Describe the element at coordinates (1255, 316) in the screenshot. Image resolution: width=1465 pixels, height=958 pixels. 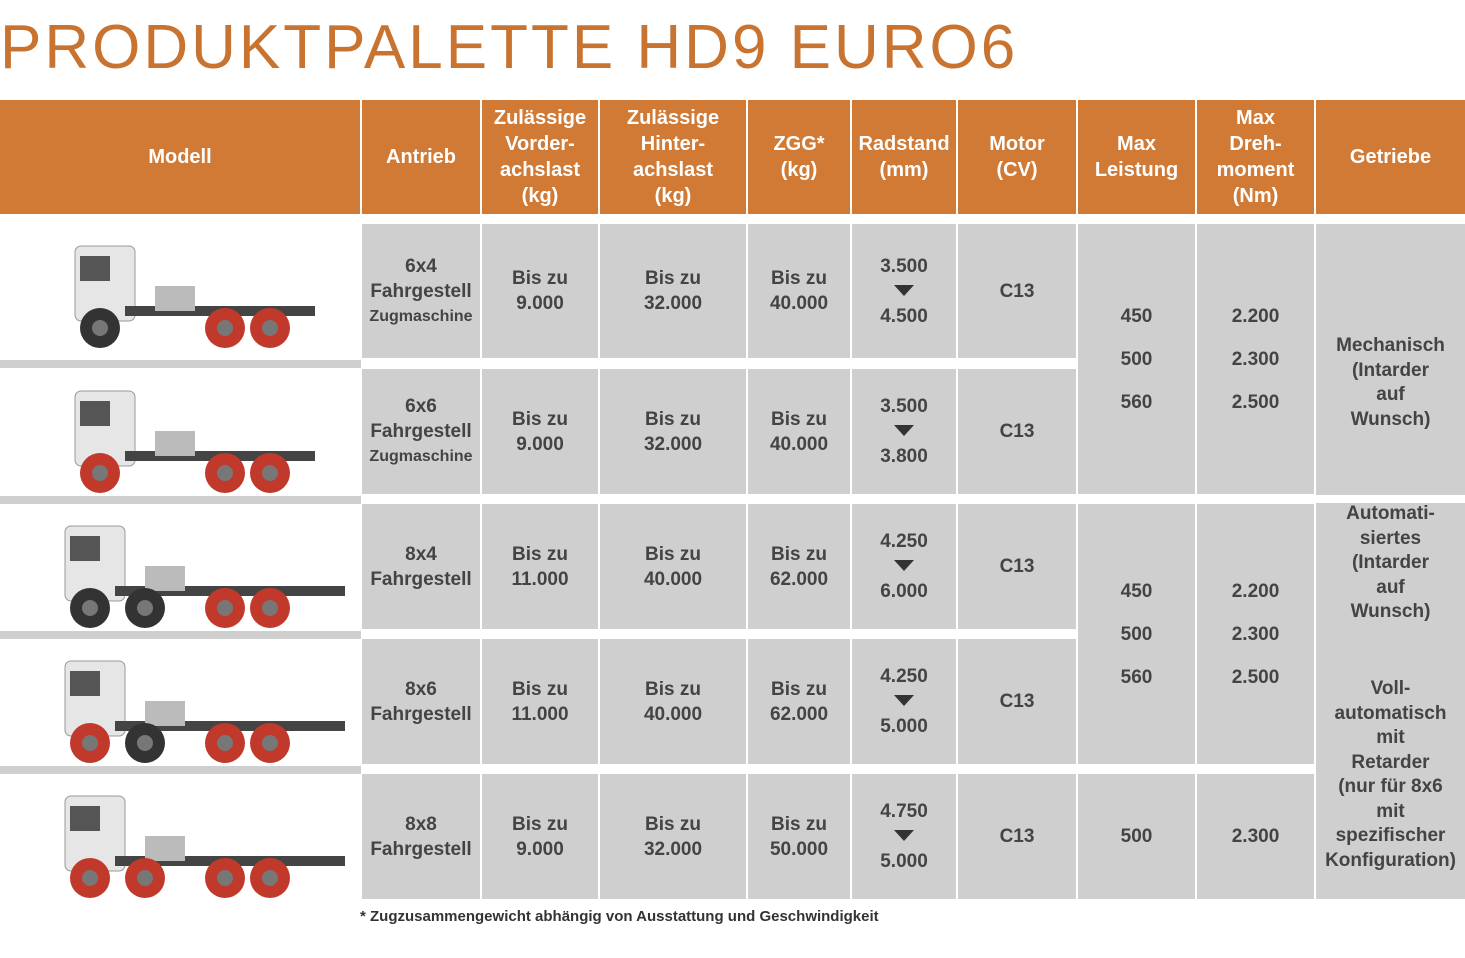
I see `text-line: 2.200` at that location.